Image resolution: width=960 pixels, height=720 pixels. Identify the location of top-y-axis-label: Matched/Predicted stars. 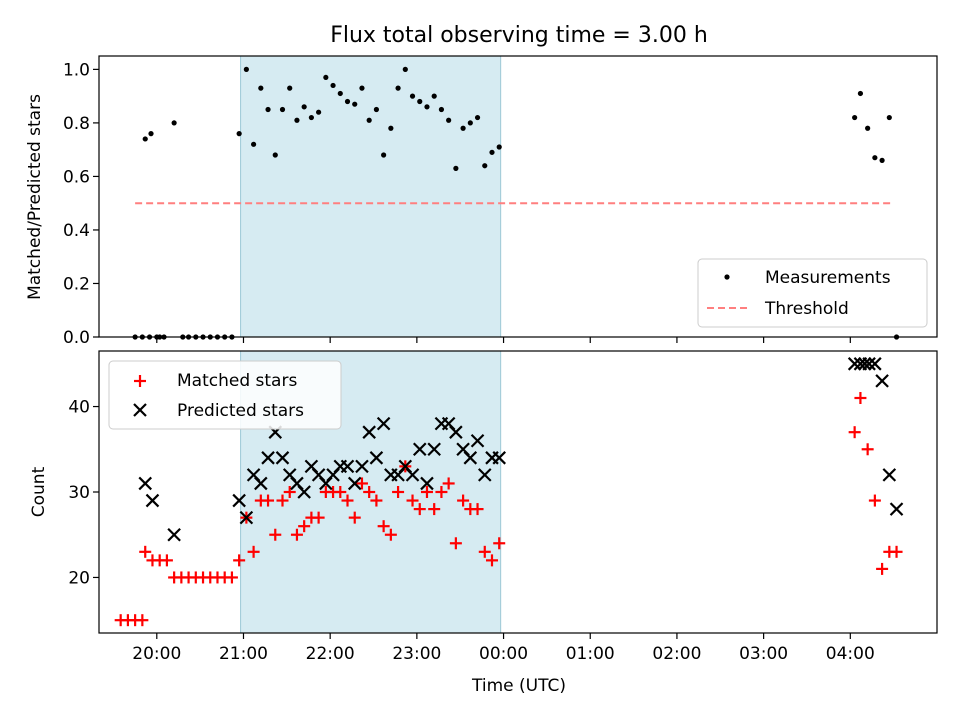
(35, 197).